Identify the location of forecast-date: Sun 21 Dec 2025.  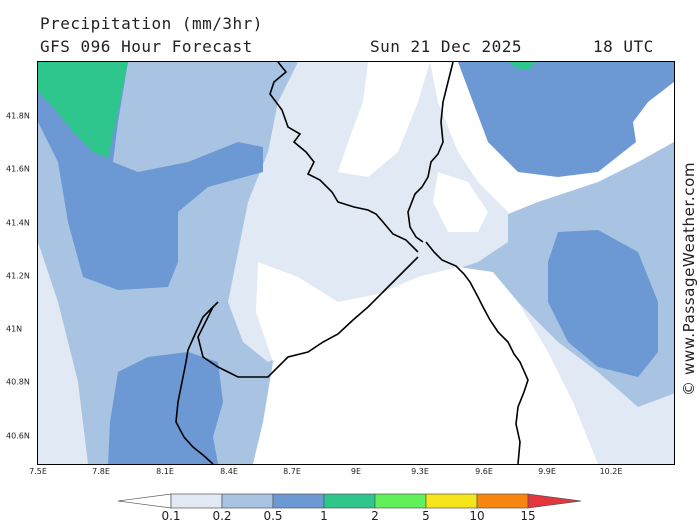
(446, 46).